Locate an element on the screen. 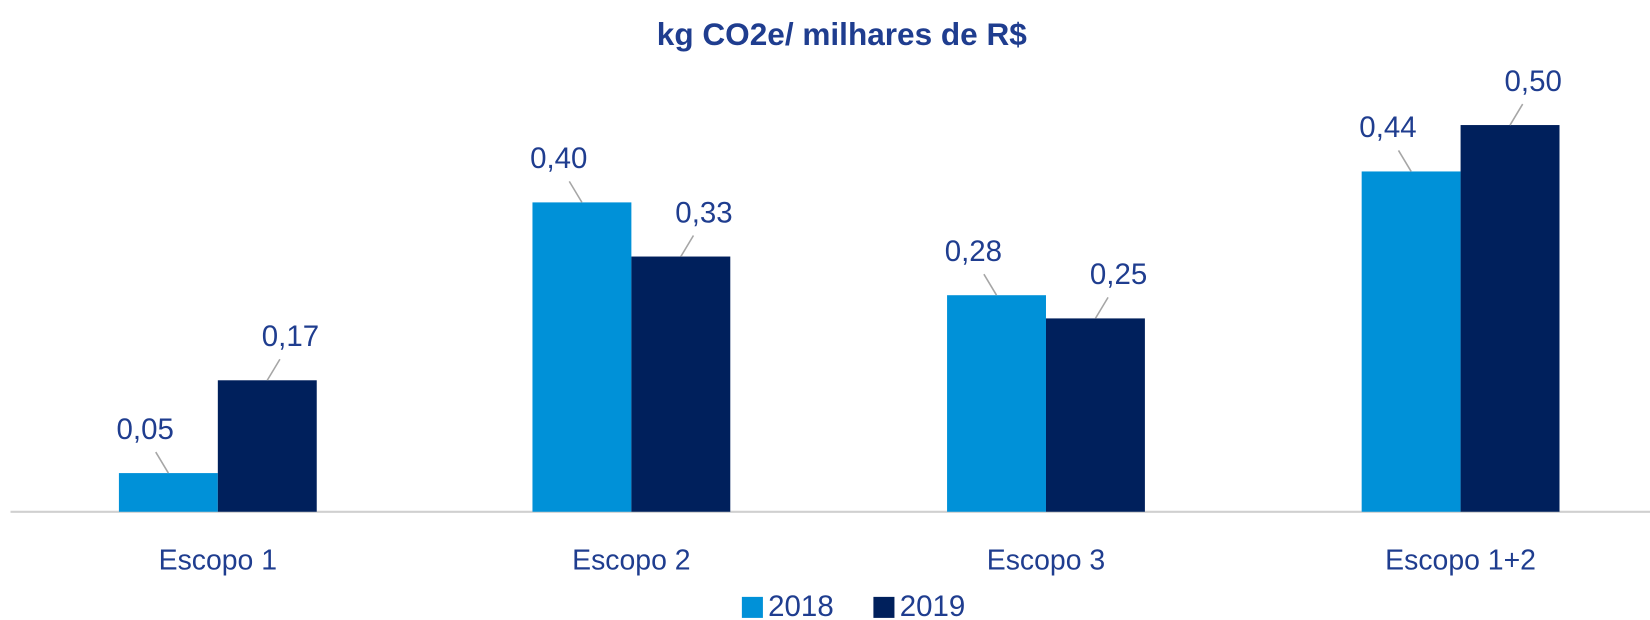  legend-label: 2018 is located at coordinates (801, 605).